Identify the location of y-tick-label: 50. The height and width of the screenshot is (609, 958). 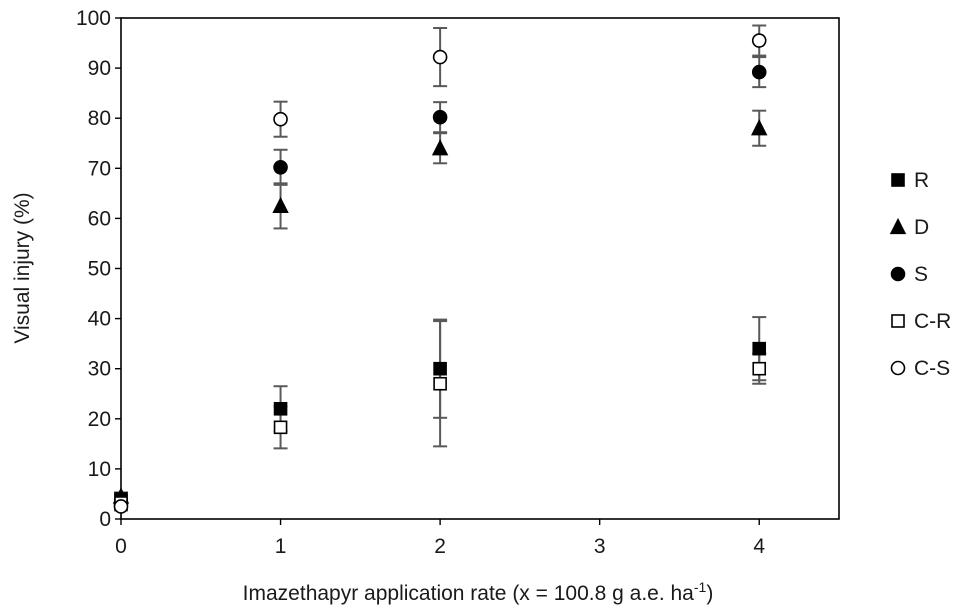
(99, 269).